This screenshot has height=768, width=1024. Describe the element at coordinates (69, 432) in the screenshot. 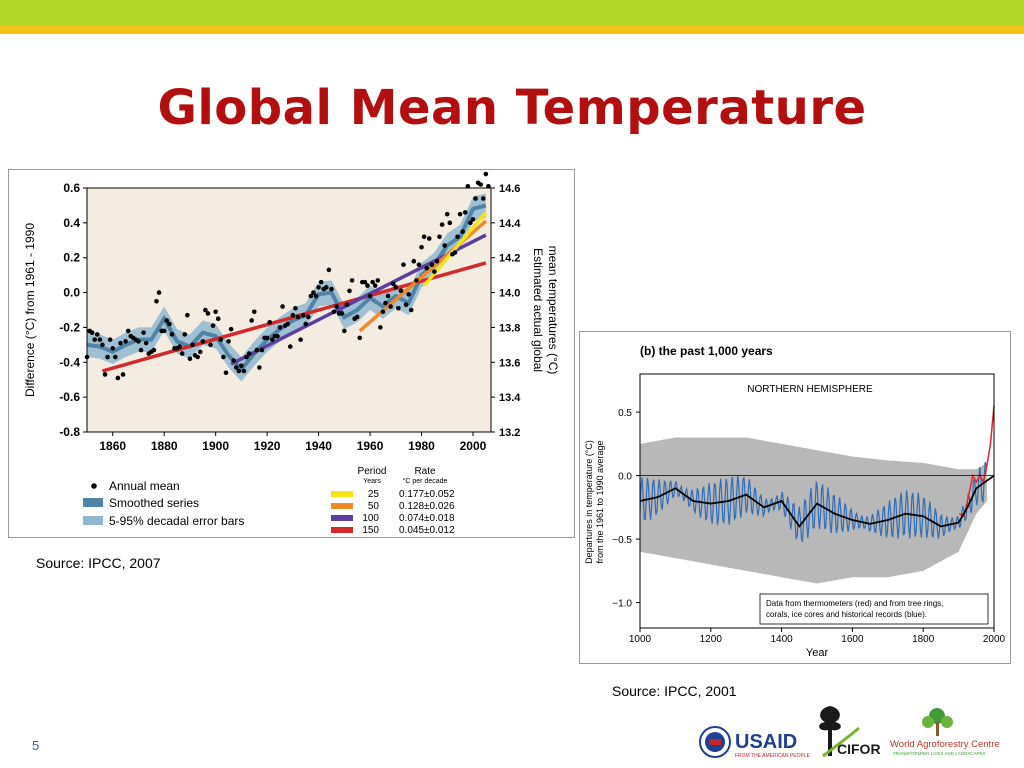

I see `y-tick-label: -0.8` at that location.